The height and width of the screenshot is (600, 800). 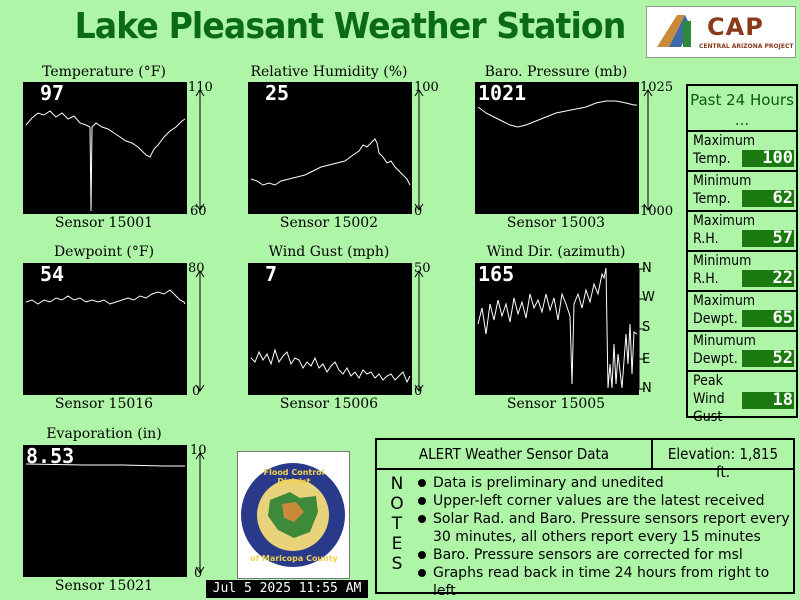 What do you see at coordinates (104, 586) in the screenshot?
I see `evaporation-sensor-label: Sensor 15021` at bounding box center [104, 586].